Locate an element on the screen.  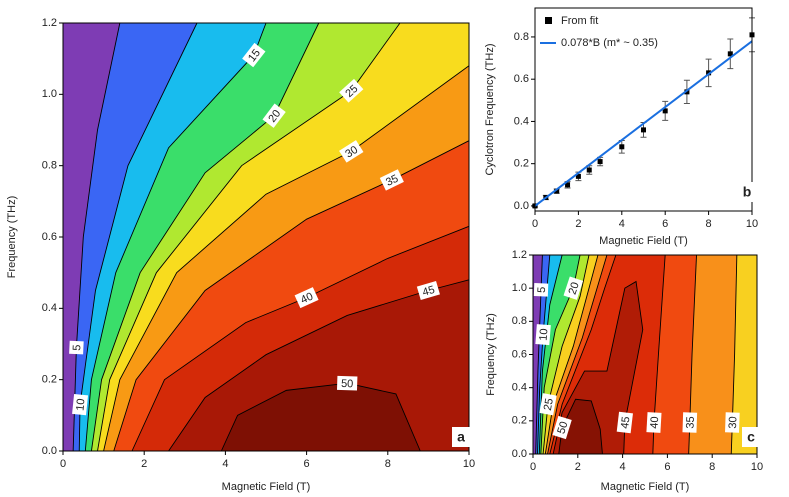
contour-label: 25 is located at coordinates (549, 404).